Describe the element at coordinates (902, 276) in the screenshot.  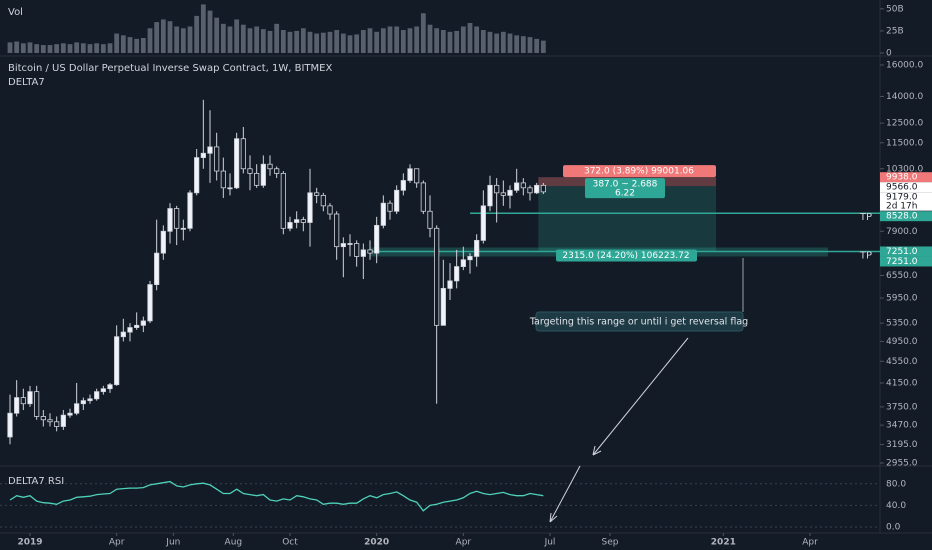
I see `y-tick-label: 6550.0` at that location.